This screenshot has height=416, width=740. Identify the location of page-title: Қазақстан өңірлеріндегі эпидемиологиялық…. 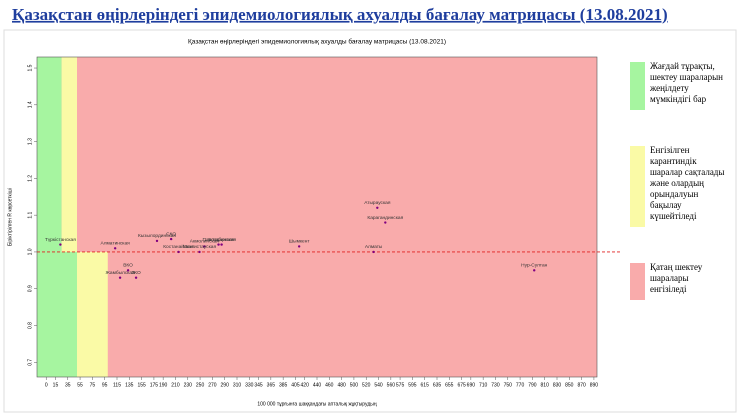
(340, 14).